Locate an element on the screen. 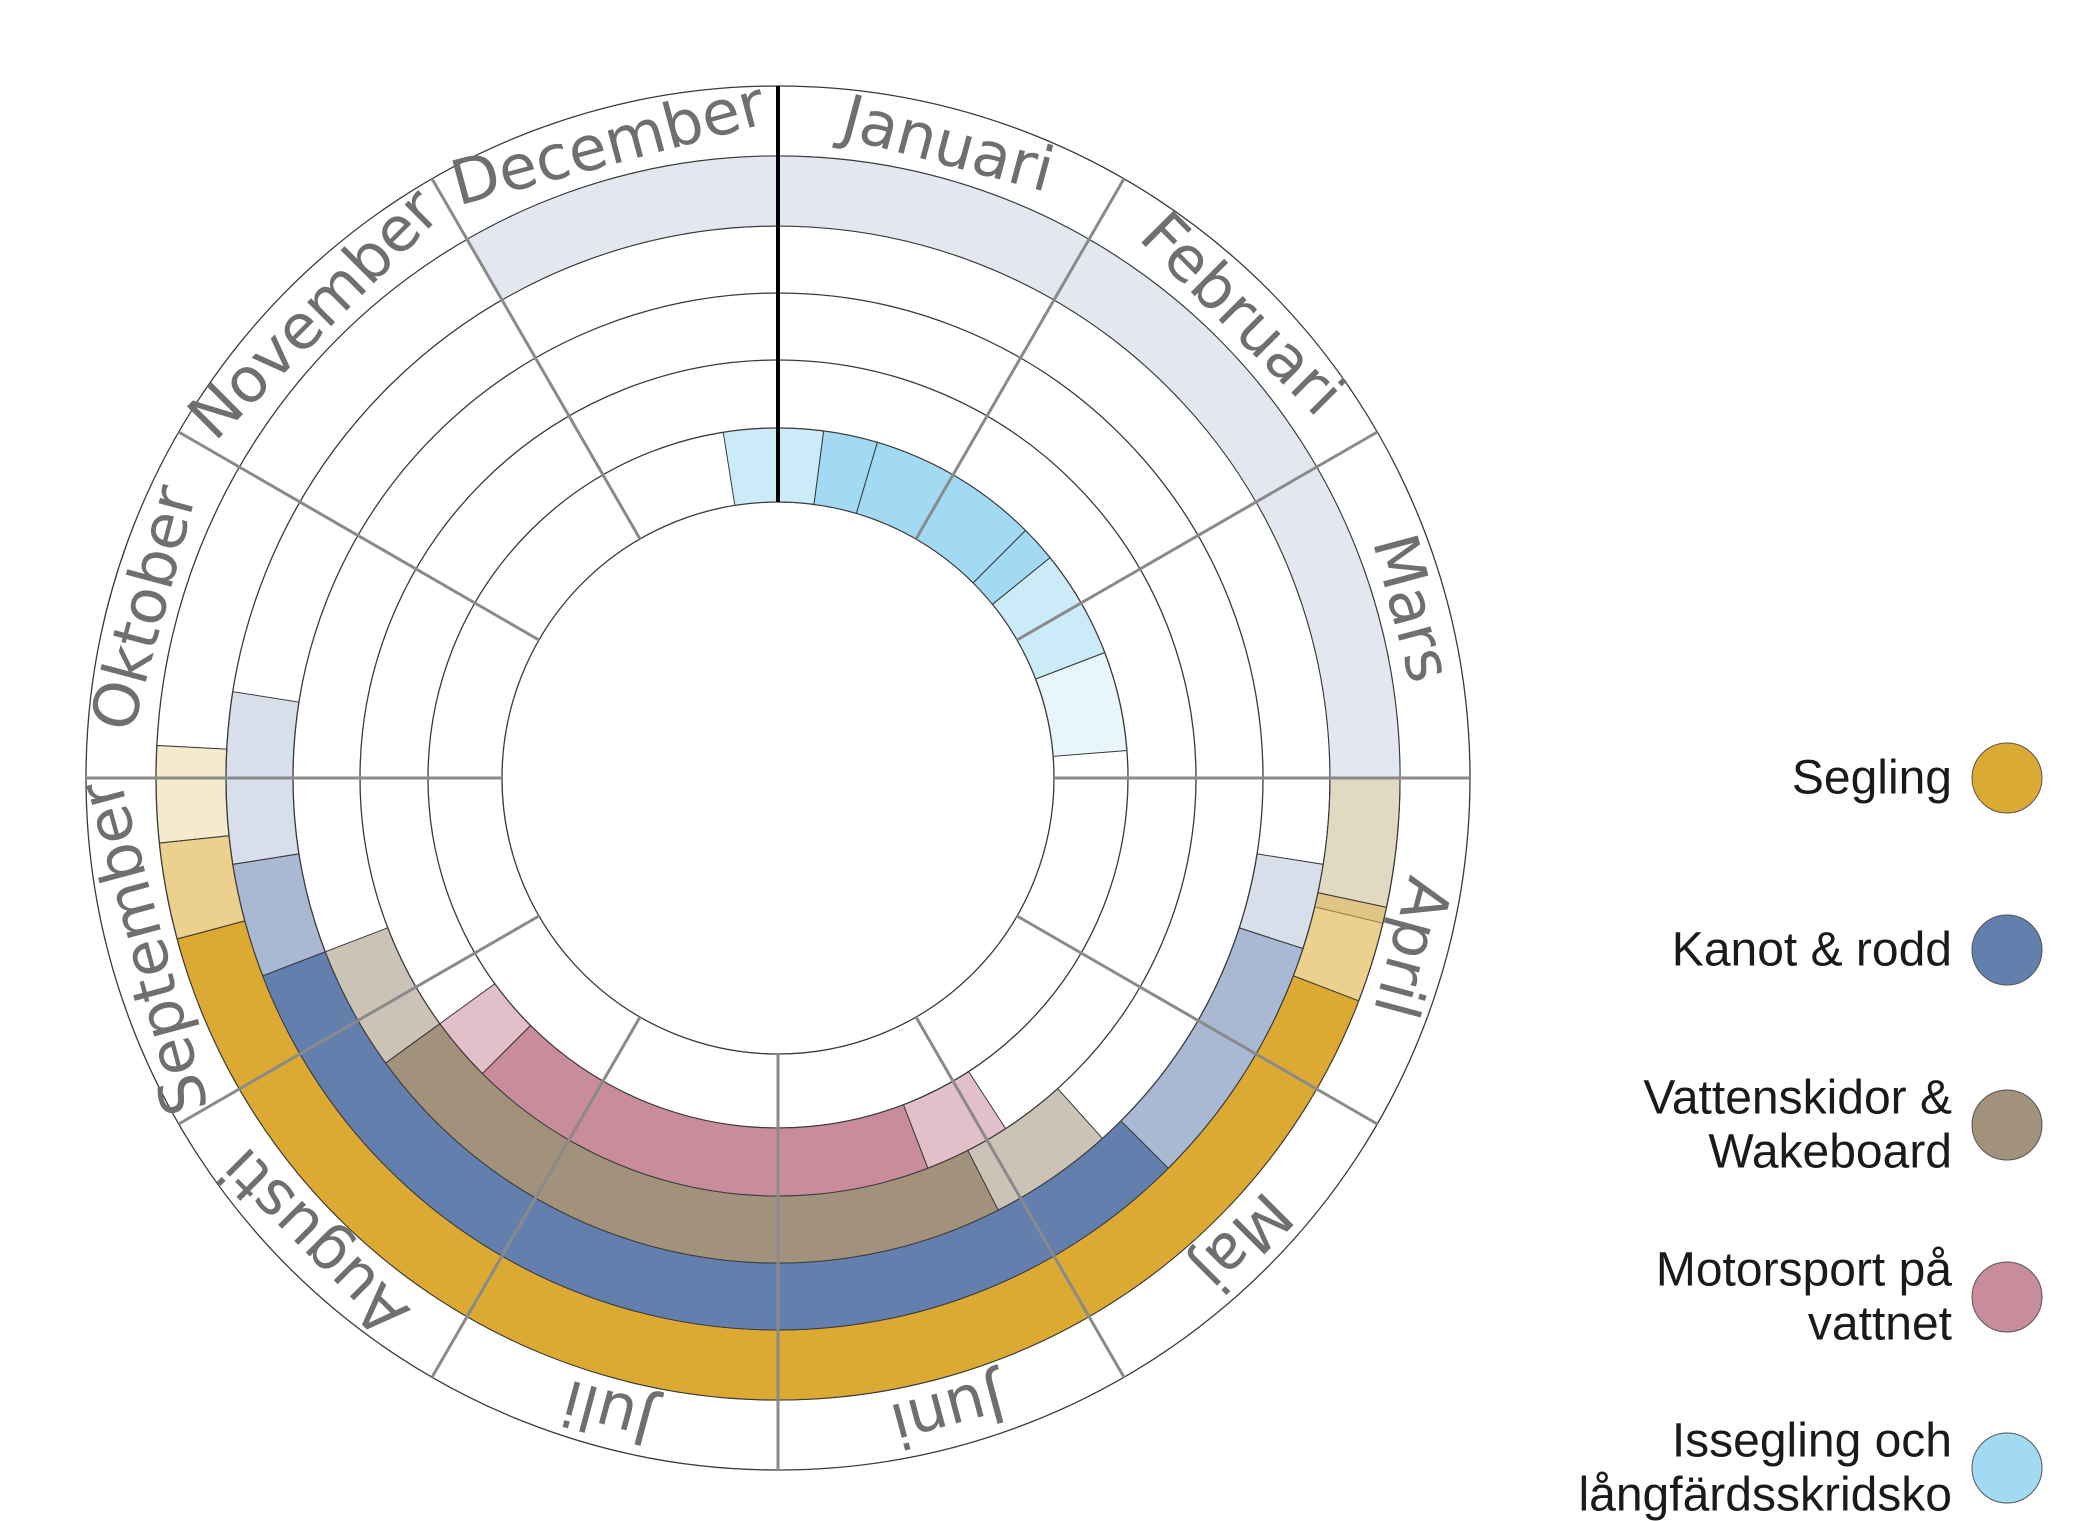 The height and width of the screenshot is (1521, 2089). legend-label: vattnet is located at coordinates (1880, 1324).